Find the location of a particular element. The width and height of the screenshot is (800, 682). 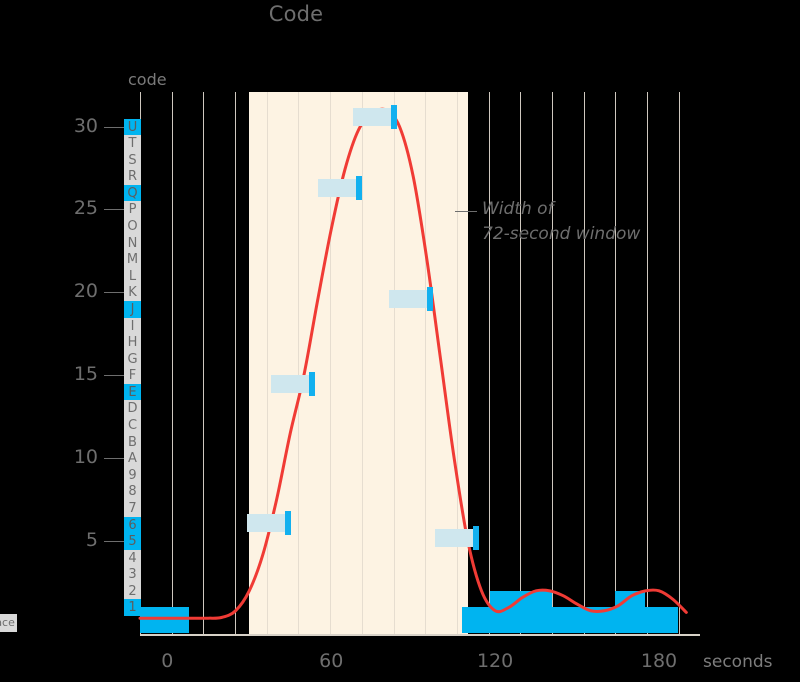

code-chip: F is located at coordinates (132, 376).